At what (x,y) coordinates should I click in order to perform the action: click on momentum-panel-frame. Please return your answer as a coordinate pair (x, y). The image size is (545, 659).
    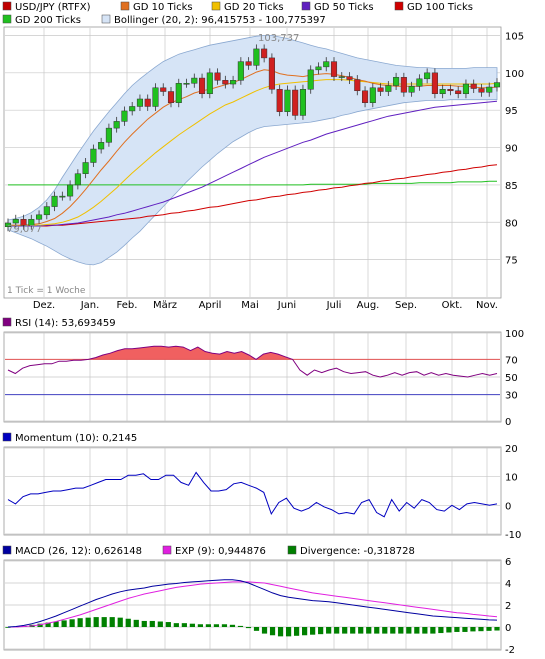
    Looking at the image, I should click on (252, 491).